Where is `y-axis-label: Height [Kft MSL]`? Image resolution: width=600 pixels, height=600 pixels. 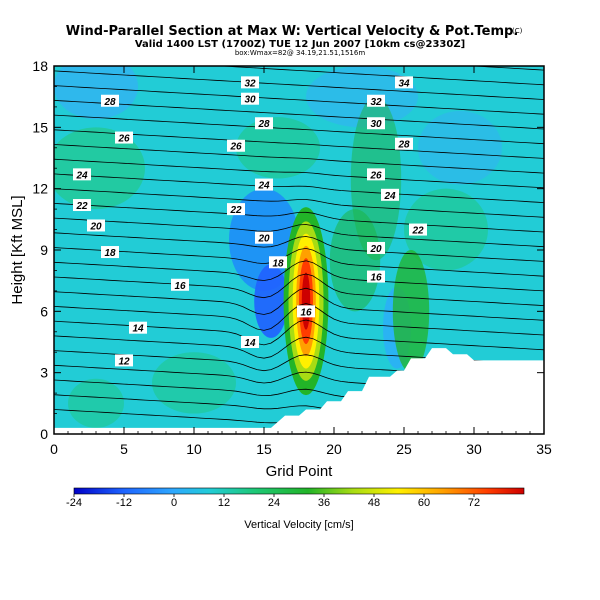
y-axis-label: Height [Kft MSL] is located at coordinates (17, 249).